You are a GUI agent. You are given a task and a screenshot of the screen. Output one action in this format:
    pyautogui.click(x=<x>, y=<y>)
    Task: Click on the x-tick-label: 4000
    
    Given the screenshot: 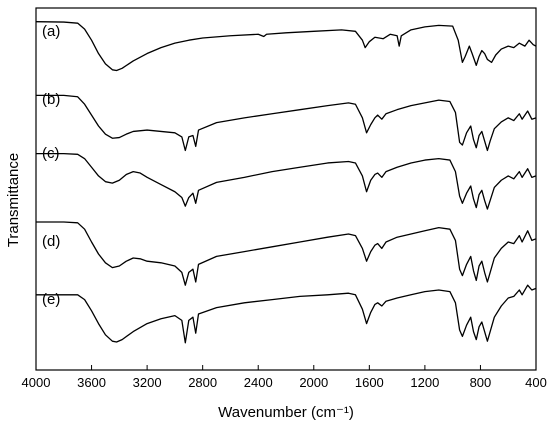 What is the action you would take?
    pyautogui.click(x=36, y=382)
    